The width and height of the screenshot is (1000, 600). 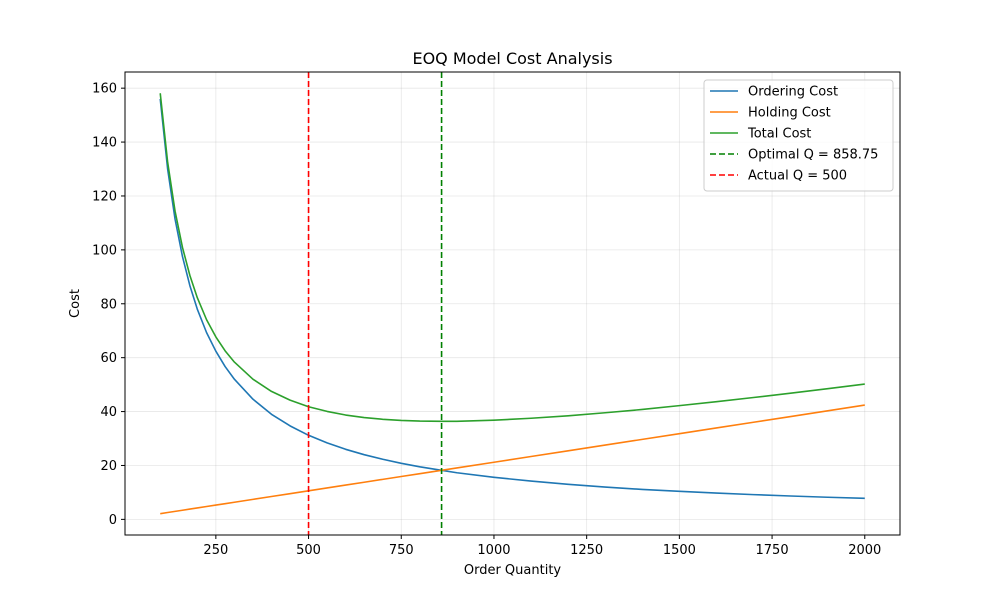 What do you see at coordinates (793, 92) in the screenshot?
I see `legend-label: Ordering Cost` at bounding box center [793, 92].